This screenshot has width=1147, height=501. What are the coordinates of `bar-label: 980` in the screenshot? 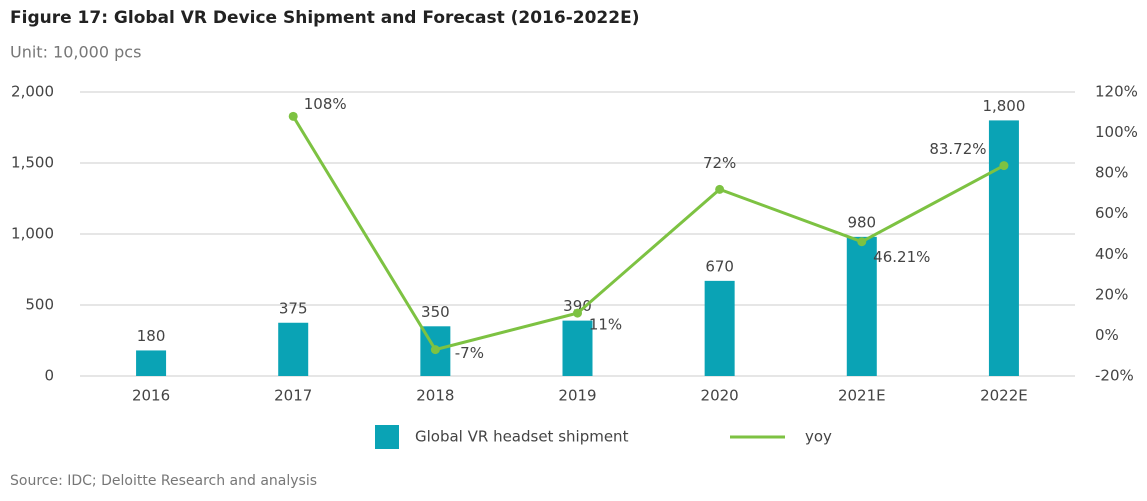 It's located at (861, 222).